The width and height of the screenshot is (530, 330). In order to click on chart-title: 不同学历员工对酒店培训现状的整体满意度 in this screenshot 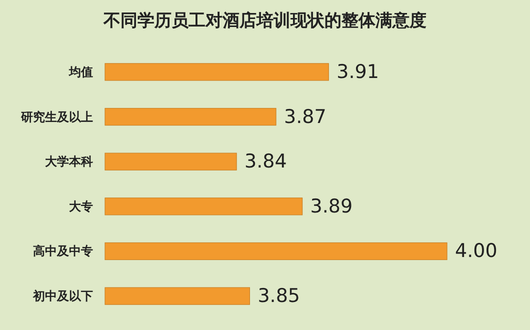, I will do `click(264, 21)`.